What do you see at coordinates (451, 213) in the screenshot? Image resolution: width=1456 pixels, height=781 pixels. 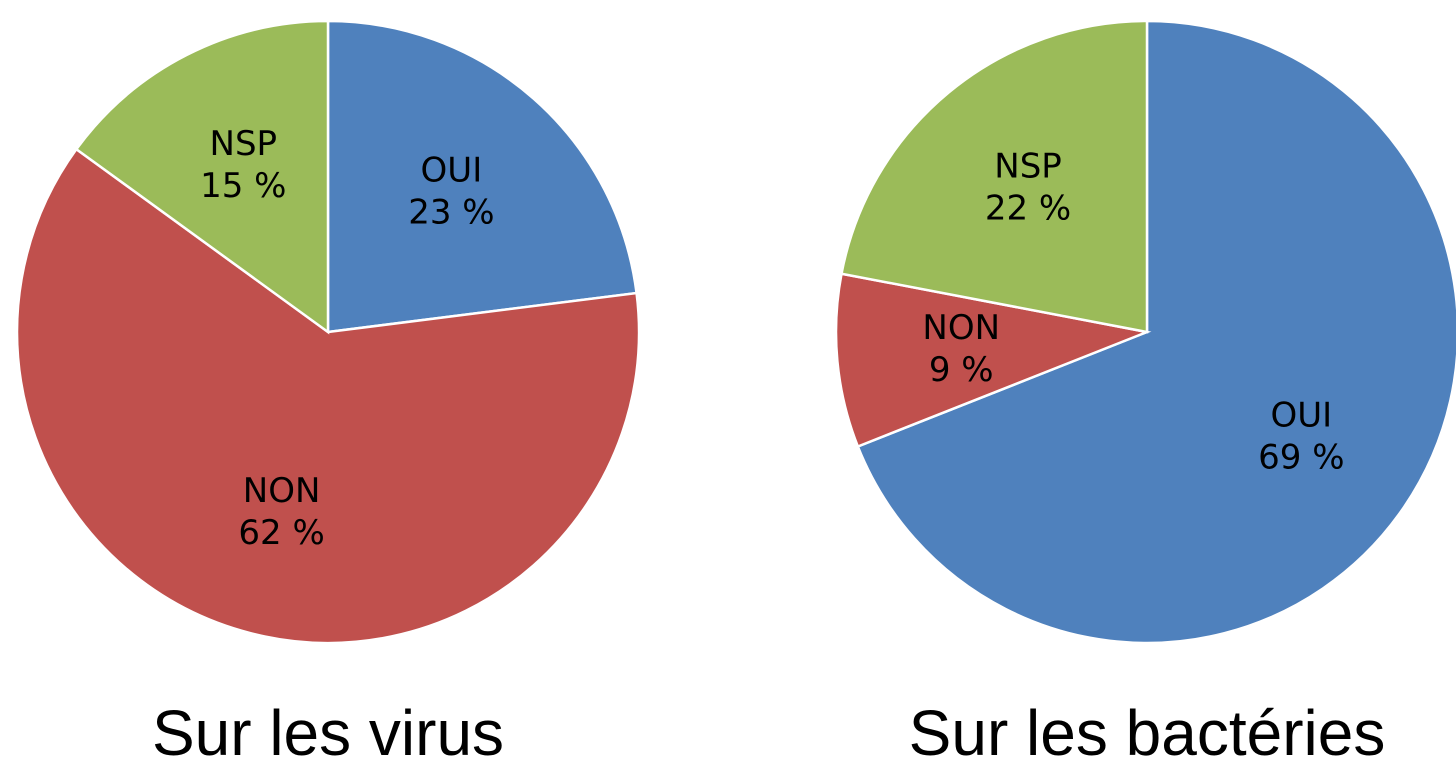 I see `slice-value-label: 23 %` at bounding box center [451, 213].